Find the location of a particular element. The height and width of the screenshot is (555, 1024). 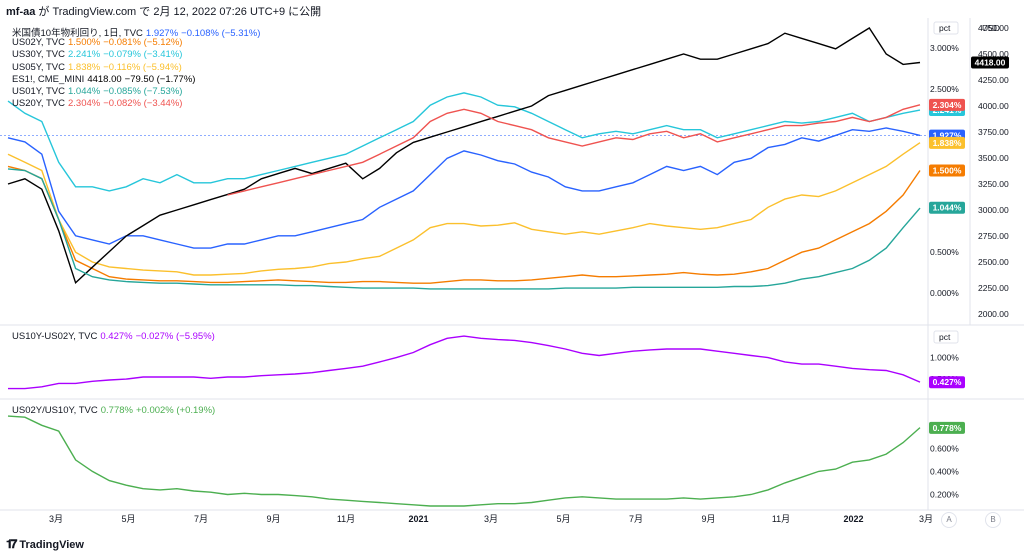

legend-symbol: US10Y-US02Y, TVC is located at coordinates (55, 336).